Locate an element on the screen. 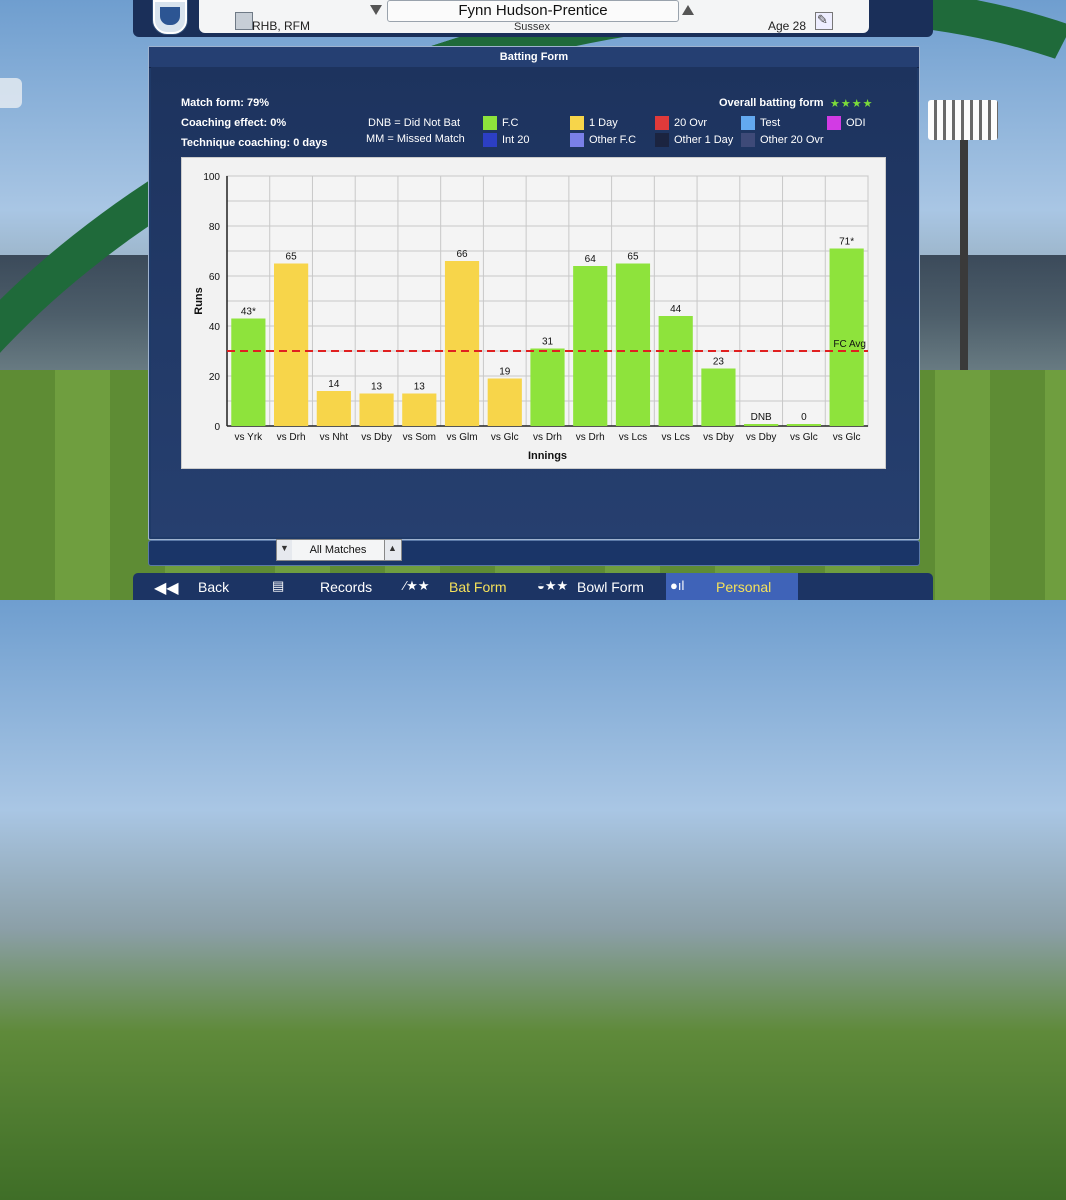 The width and height of the screenshot is (1066, 1200). edit-icon is located at coordinates (824, 21).